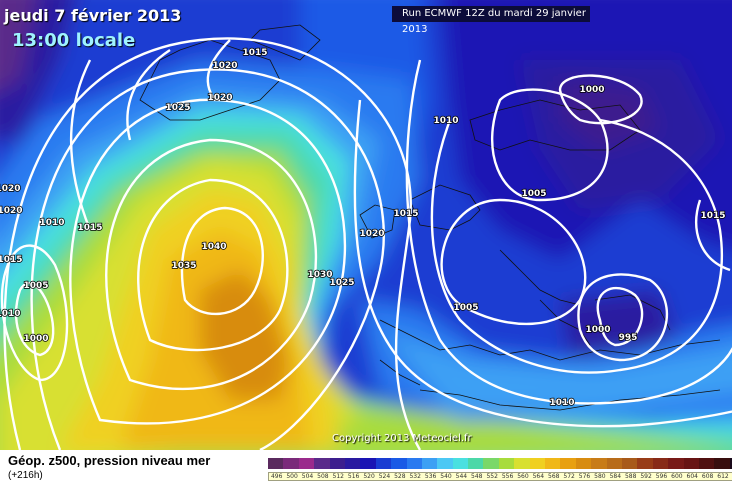 The width and height of the screenshot is (732, 488). What do you see at coordinates (430, 476) in the screenshot?
I see `legend-label: 536` at bounding box center [430, 476].